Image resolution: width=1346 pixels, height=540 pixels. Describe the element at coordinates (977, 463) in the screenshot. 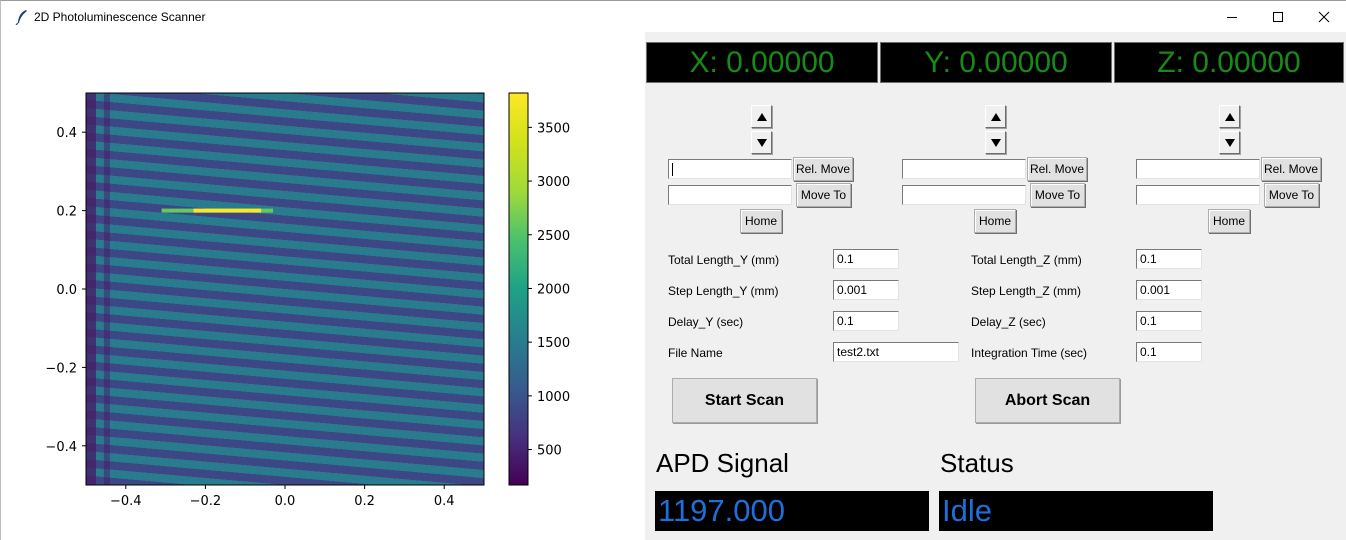

I see `status-label: Status` at that location.